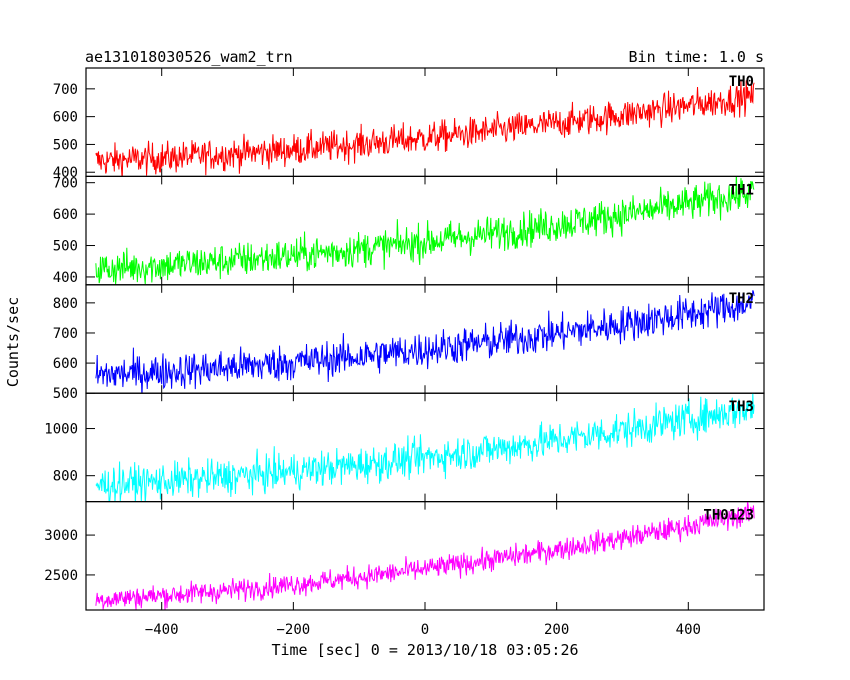 The height and width of the screenshot is (680, 850). What do you see at coordinates (741, 407) in the screenshot?
I see `panel-label-th3: TH3` at bounding box center [741, 407].